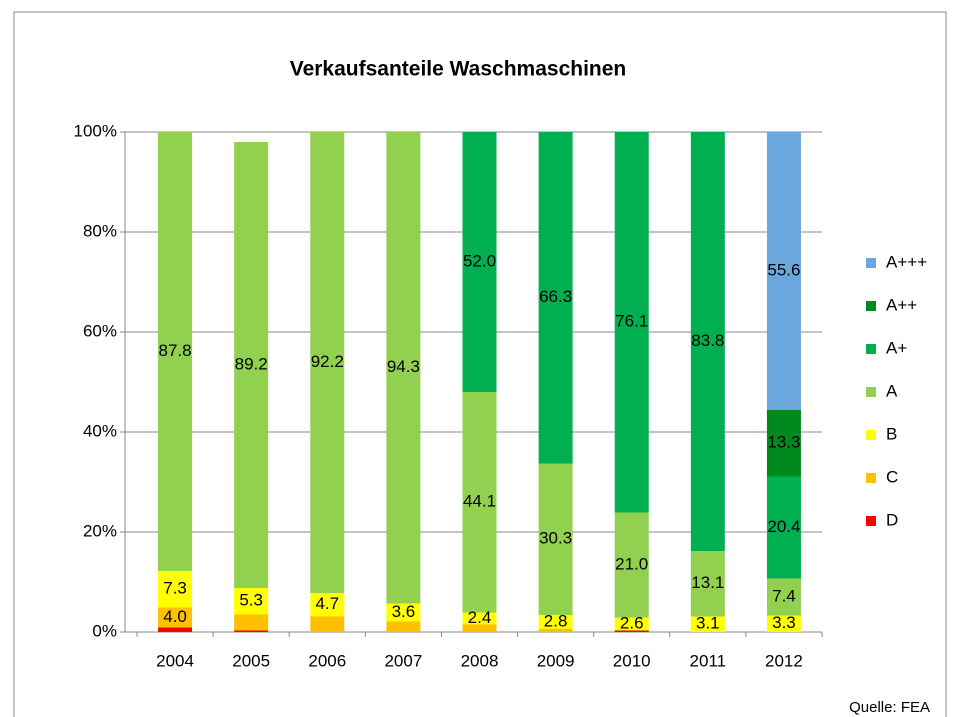 The image size is (954, 717). I want to click on x-tick-label: 2008, so click(480, 660).